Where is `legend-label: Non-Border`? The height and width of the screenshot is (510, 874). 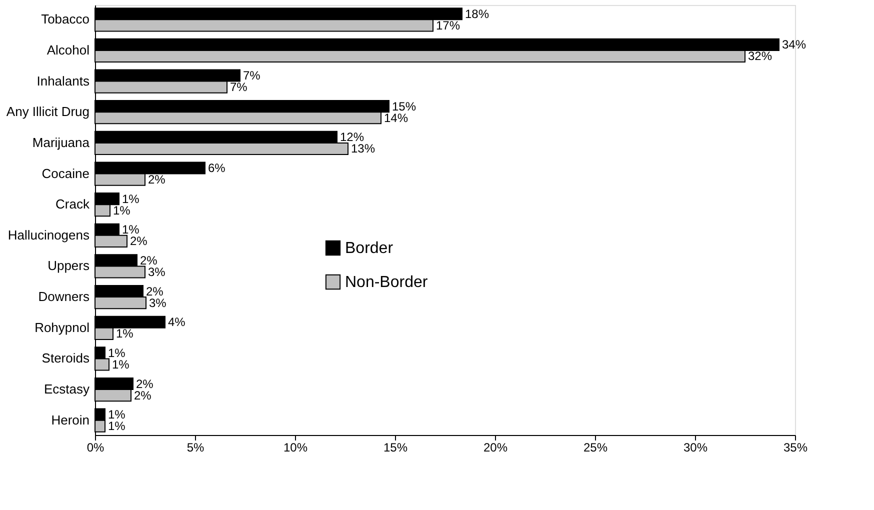 legend-label: Non-Border is located at coordinates (386, 282).